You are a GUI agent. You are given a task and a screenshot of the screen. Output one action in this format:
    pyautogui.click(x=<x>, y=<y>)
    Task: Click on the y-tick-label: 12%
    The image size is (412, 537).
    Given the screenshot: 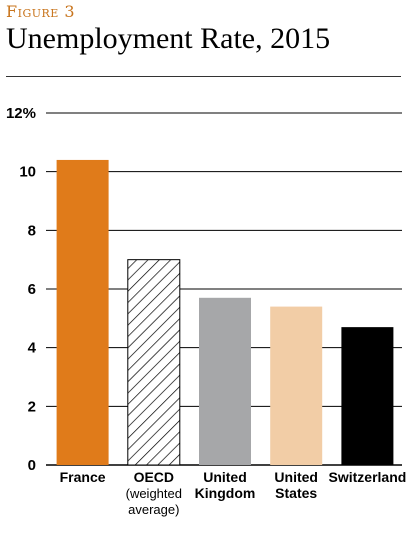 What is the action you would take?
    pyautogui.click(x=21, y=113)
    